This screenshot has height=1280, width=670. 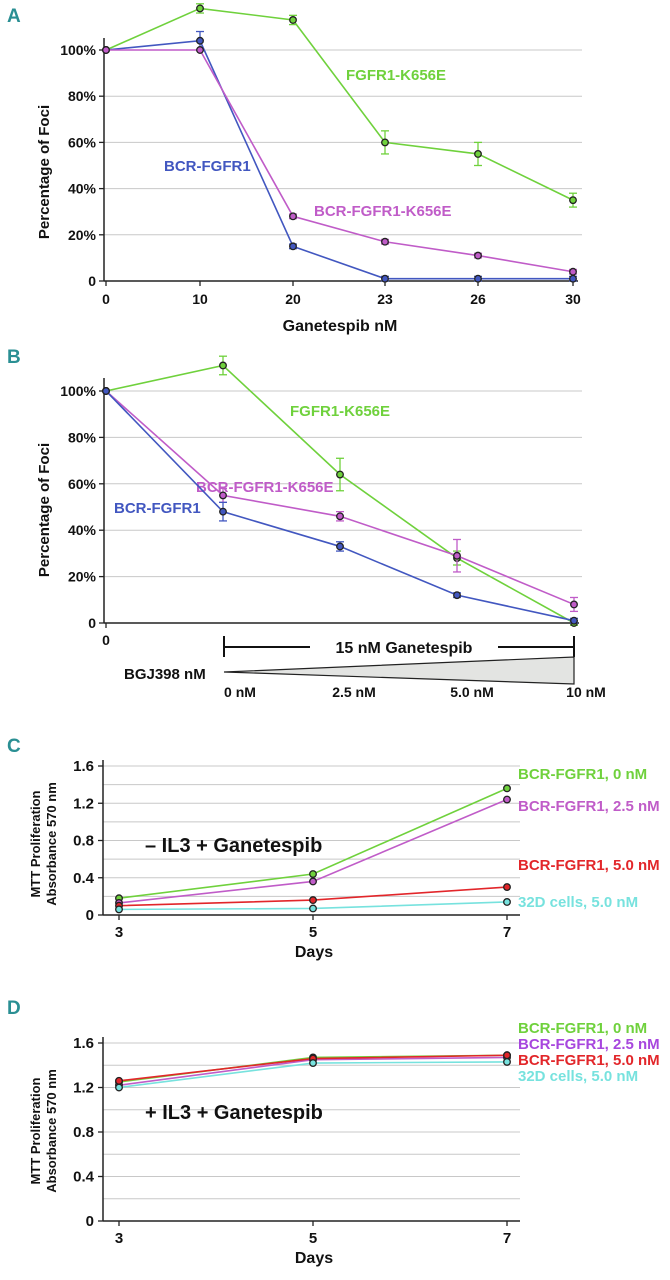 What do you see at coordinates (399, 670) in the screenshot?
I see `bgj398-wedge` at bounding box center [399, 670].